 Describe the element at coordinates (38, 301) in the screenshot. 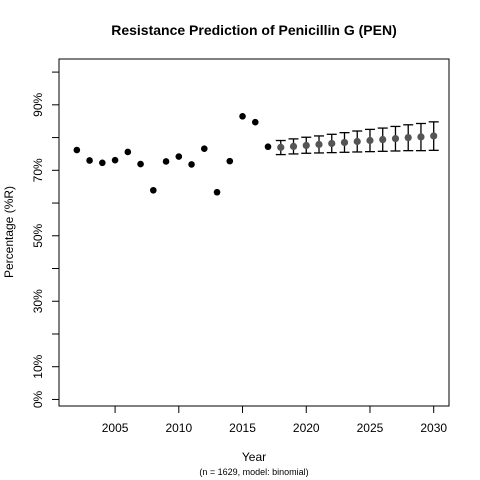

I see `y-tick-label-30: 30%` at that location.